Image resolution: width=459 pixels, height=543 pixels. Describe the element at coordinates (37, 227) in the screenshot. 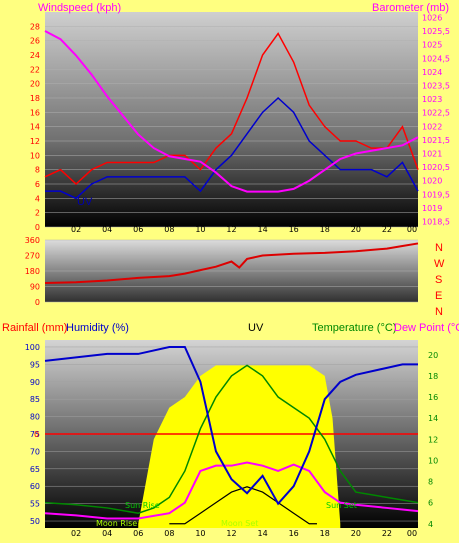

I see `wind-y-tick-label: 0` at that location.